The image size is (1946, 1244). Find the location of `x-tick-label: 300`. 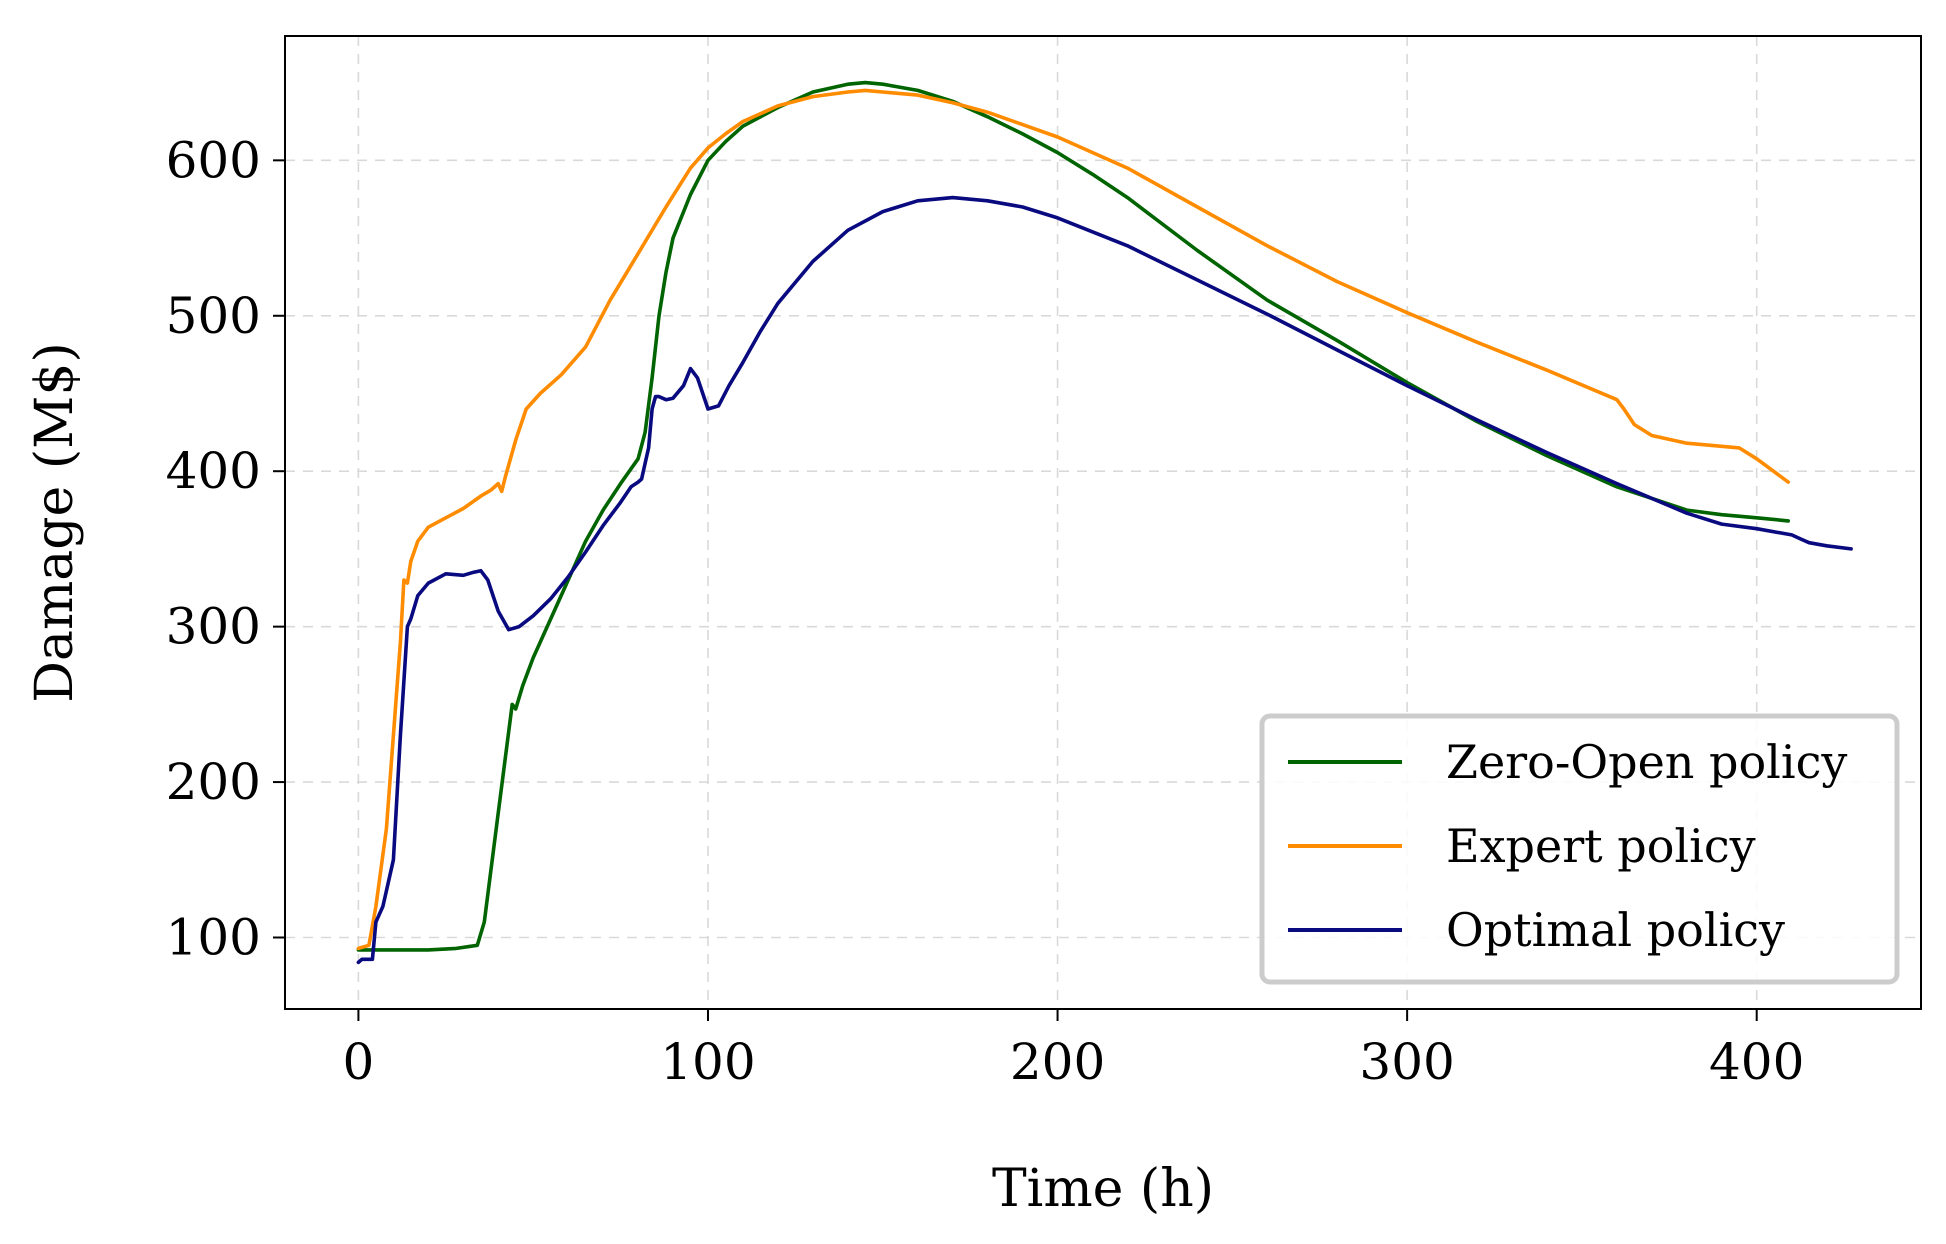

x-tick-label: 300 is located at coordinates (1406, 1062).